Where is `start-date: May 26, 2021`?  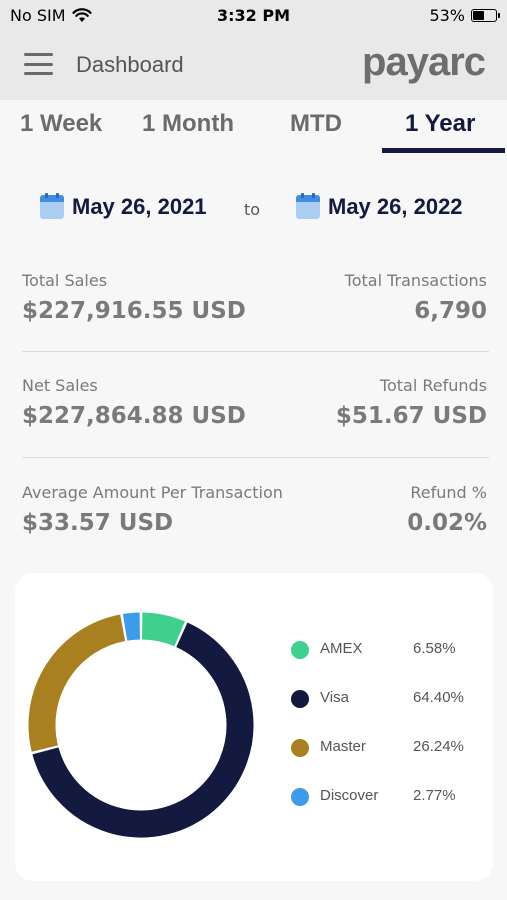
start-date: May 26, 2021 is located at coordinates (139, 206).